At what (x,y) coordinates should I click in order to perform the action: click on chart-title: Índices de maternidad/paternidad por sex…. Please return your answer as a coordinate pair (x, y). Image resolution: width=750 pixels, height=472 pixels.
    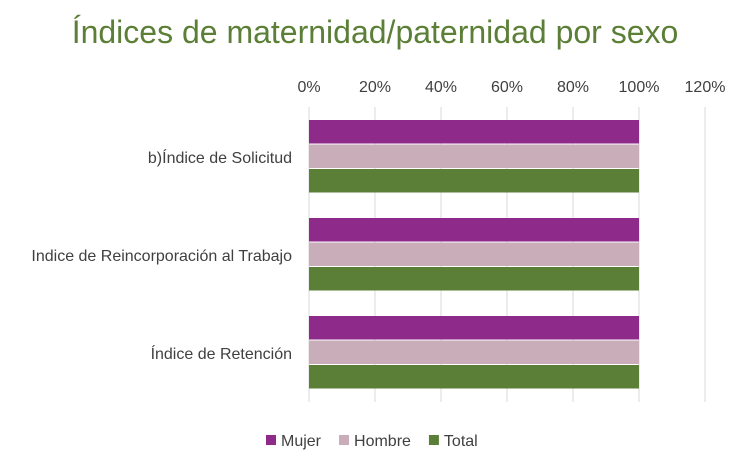
    Looking at the image, I should click on (375, 32).